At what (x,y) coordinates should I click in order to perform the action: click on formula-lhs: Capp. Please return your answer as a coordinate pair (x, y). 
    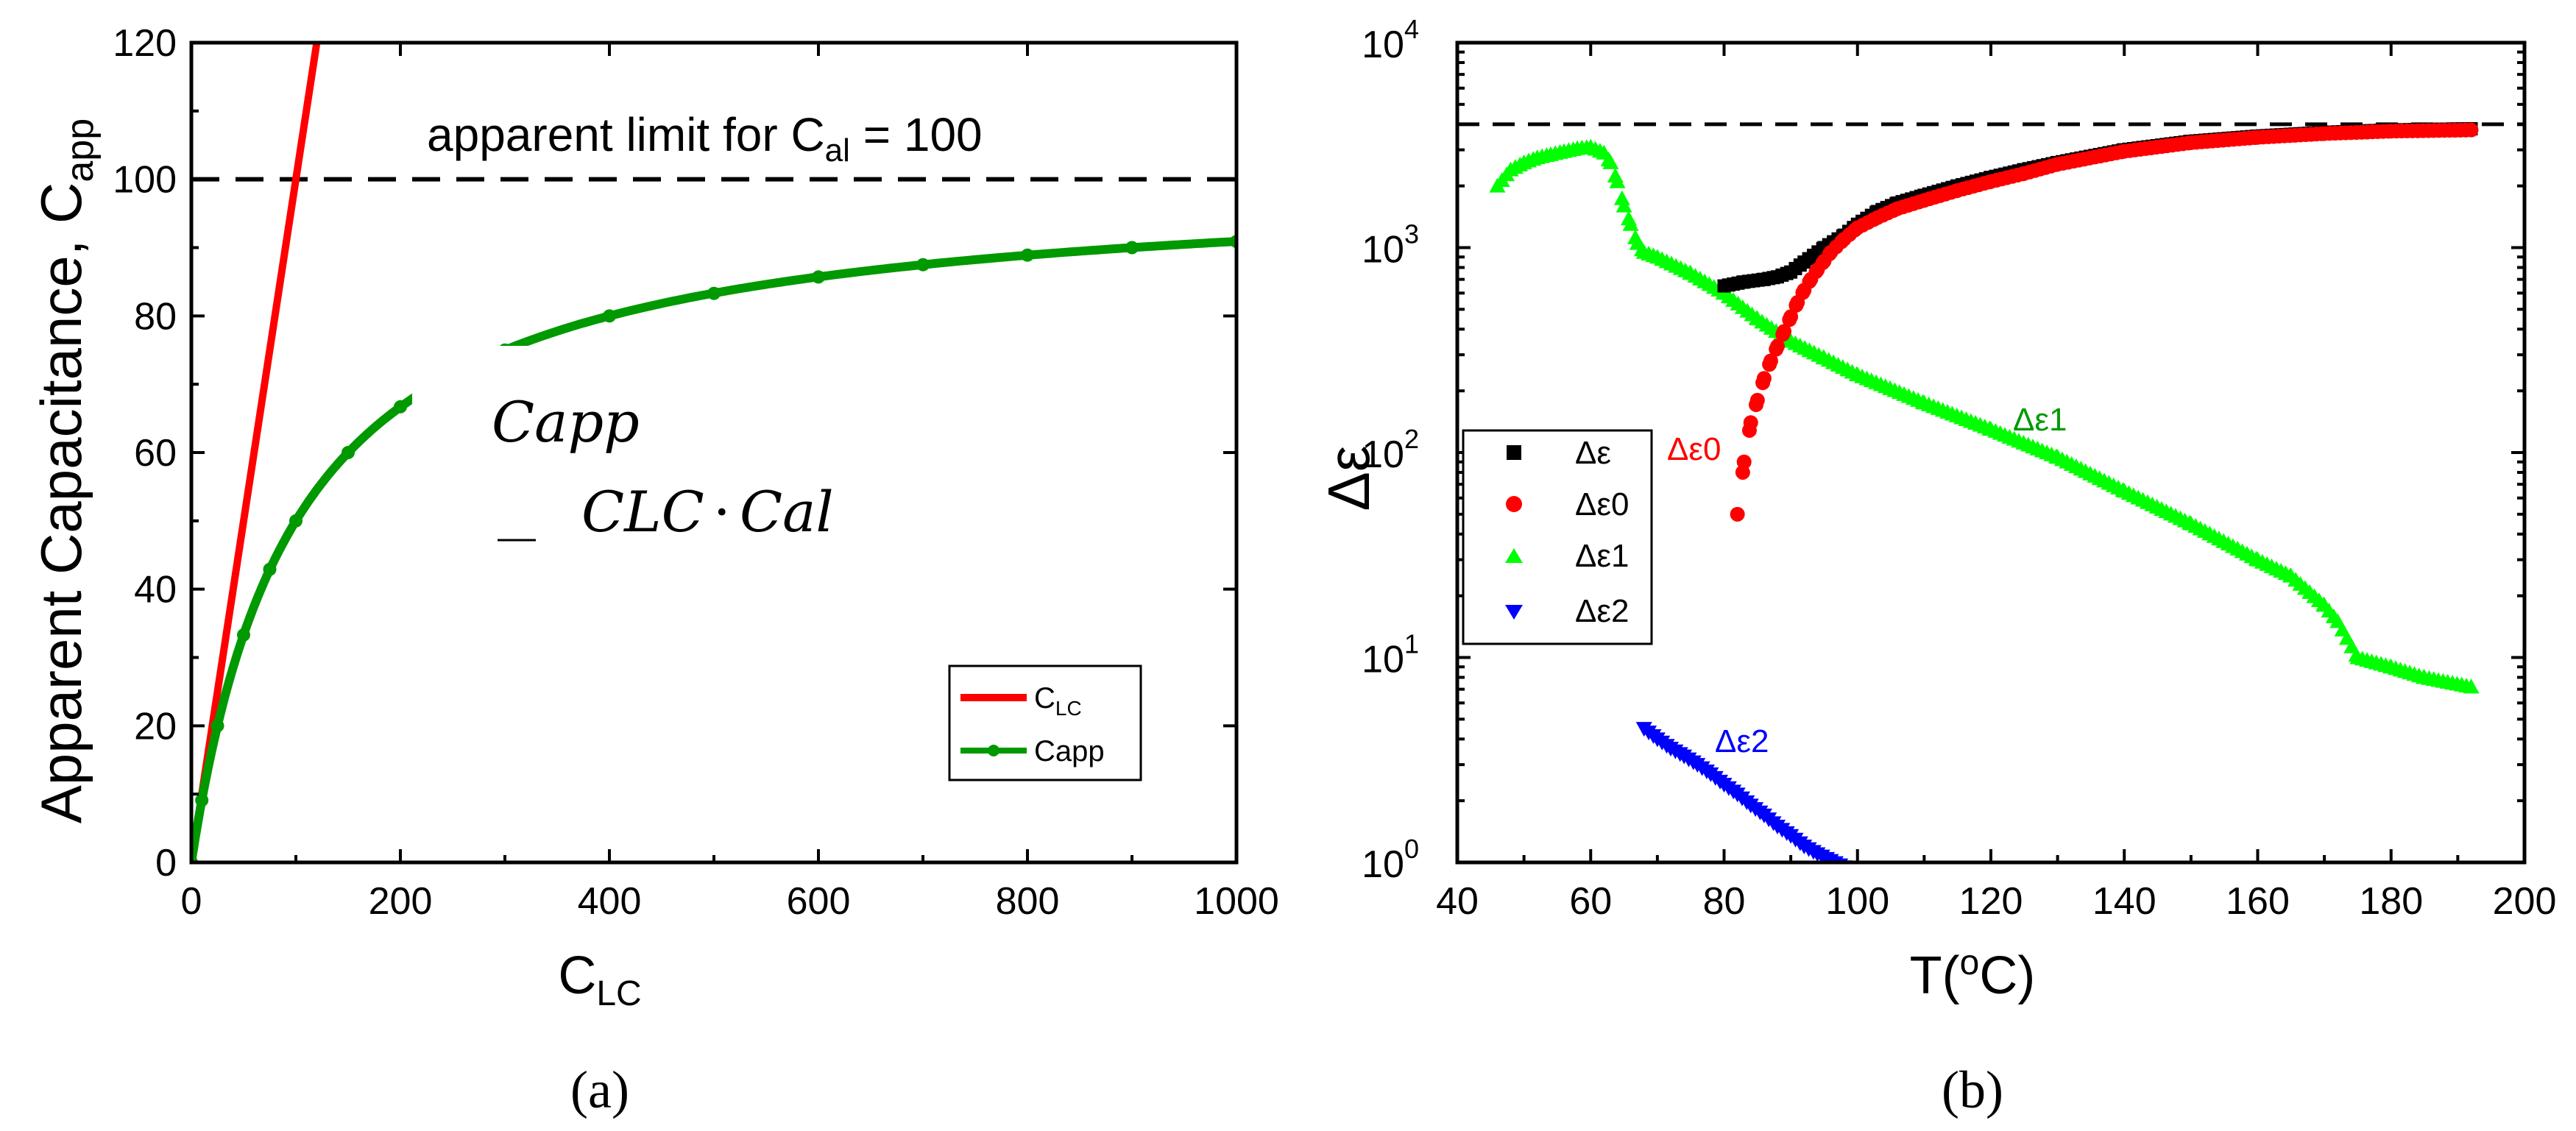
    Looking at the image, I should click on (566, 422).